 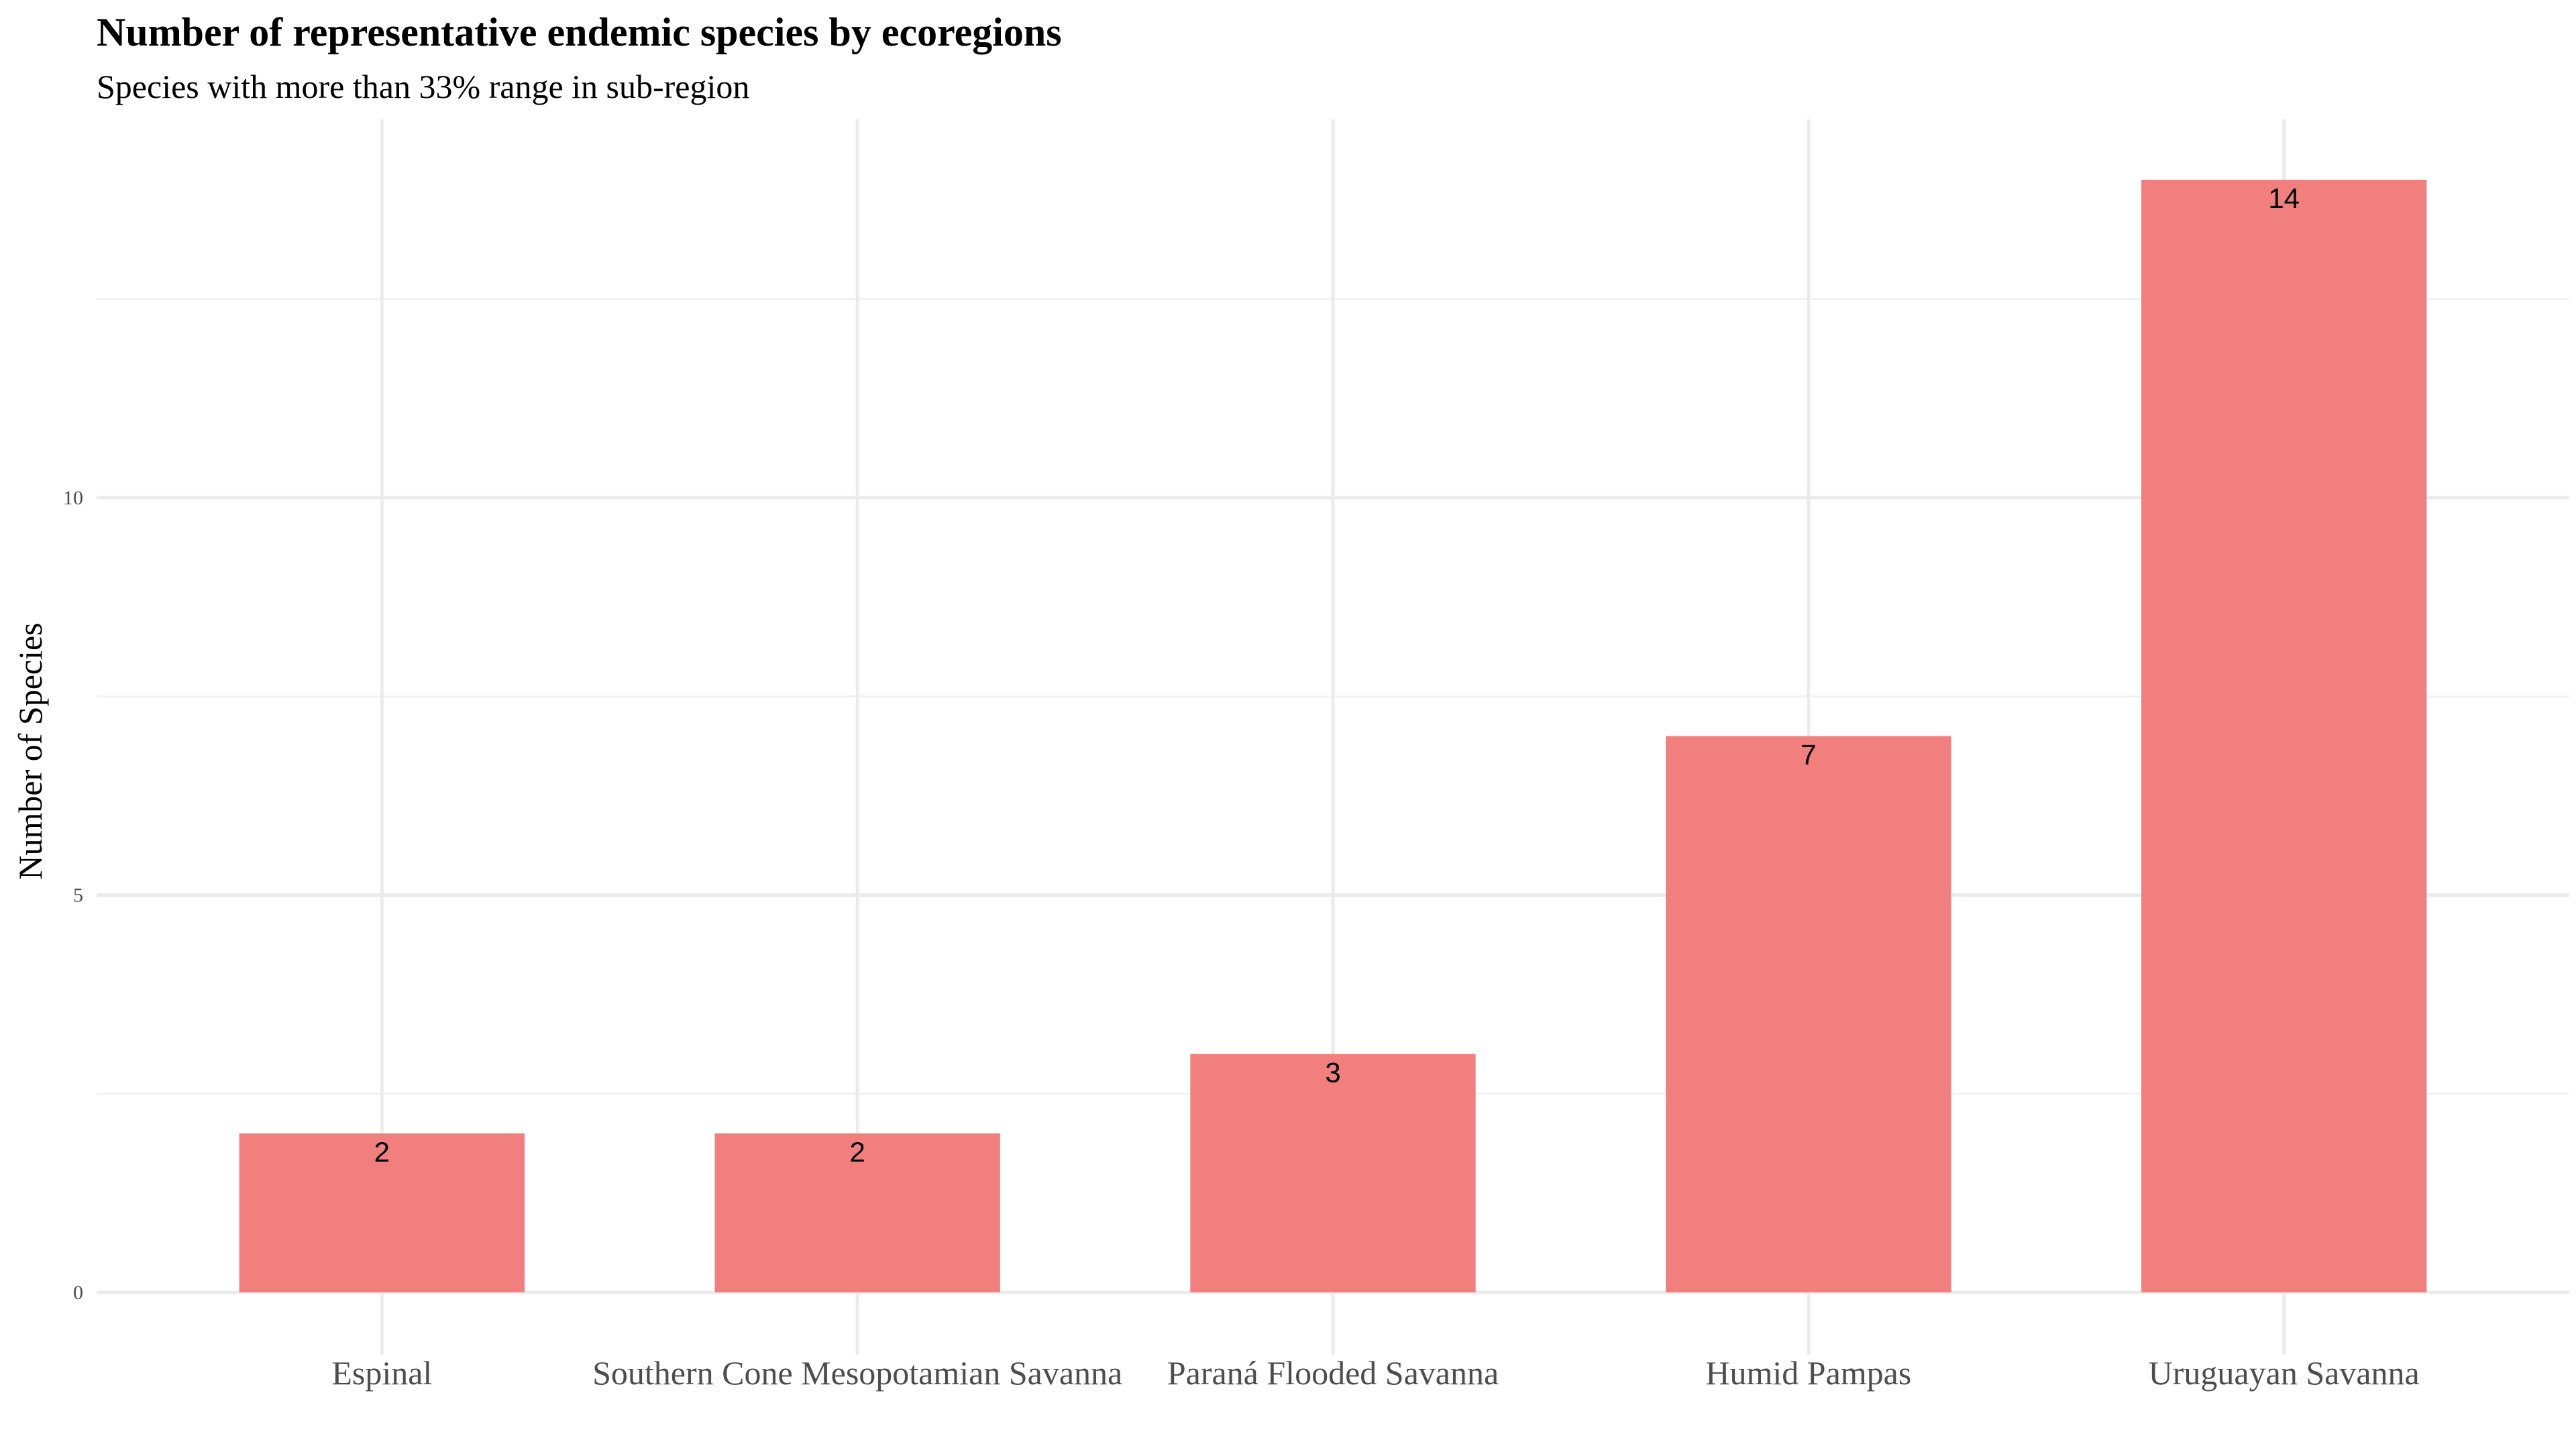 I want to click on data-label: 3, so click(x=1332, y=1072).